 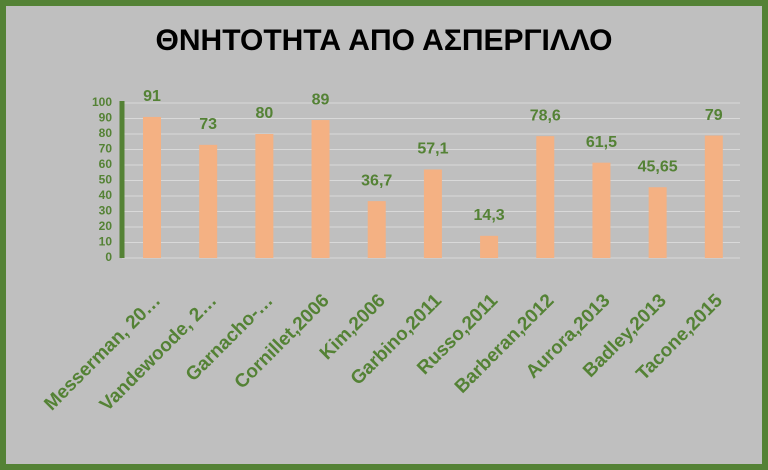 What do you see at coordinates (384, 40) in the screenshot?
I see `chart-title: ΘΝΗΤΟΤΗΤΑ ΑΠΟ ΑΣΠΕΡΓΙΛΛΟ` at bounding box center [384, 40].